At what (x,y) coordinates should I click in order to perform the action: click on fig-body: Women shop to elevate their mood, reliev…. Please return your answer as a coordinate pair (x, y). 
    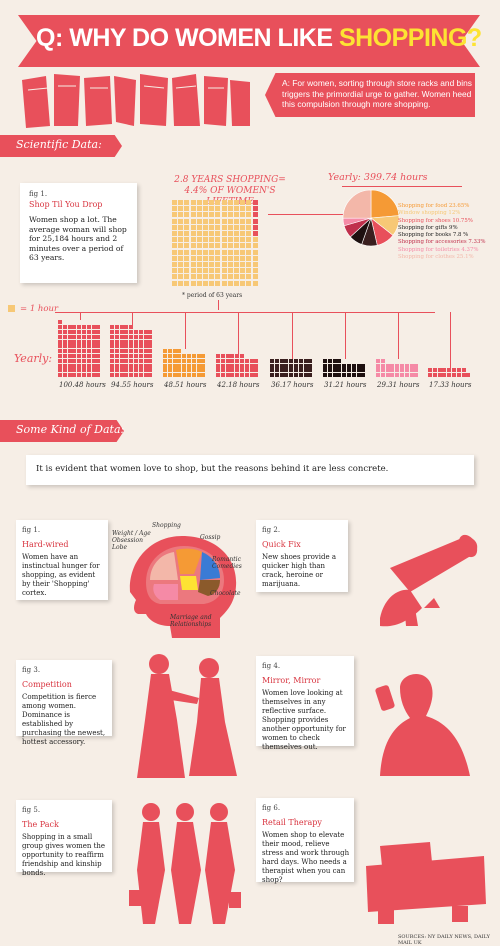
    Looking at the image, I should click on (306, 857).